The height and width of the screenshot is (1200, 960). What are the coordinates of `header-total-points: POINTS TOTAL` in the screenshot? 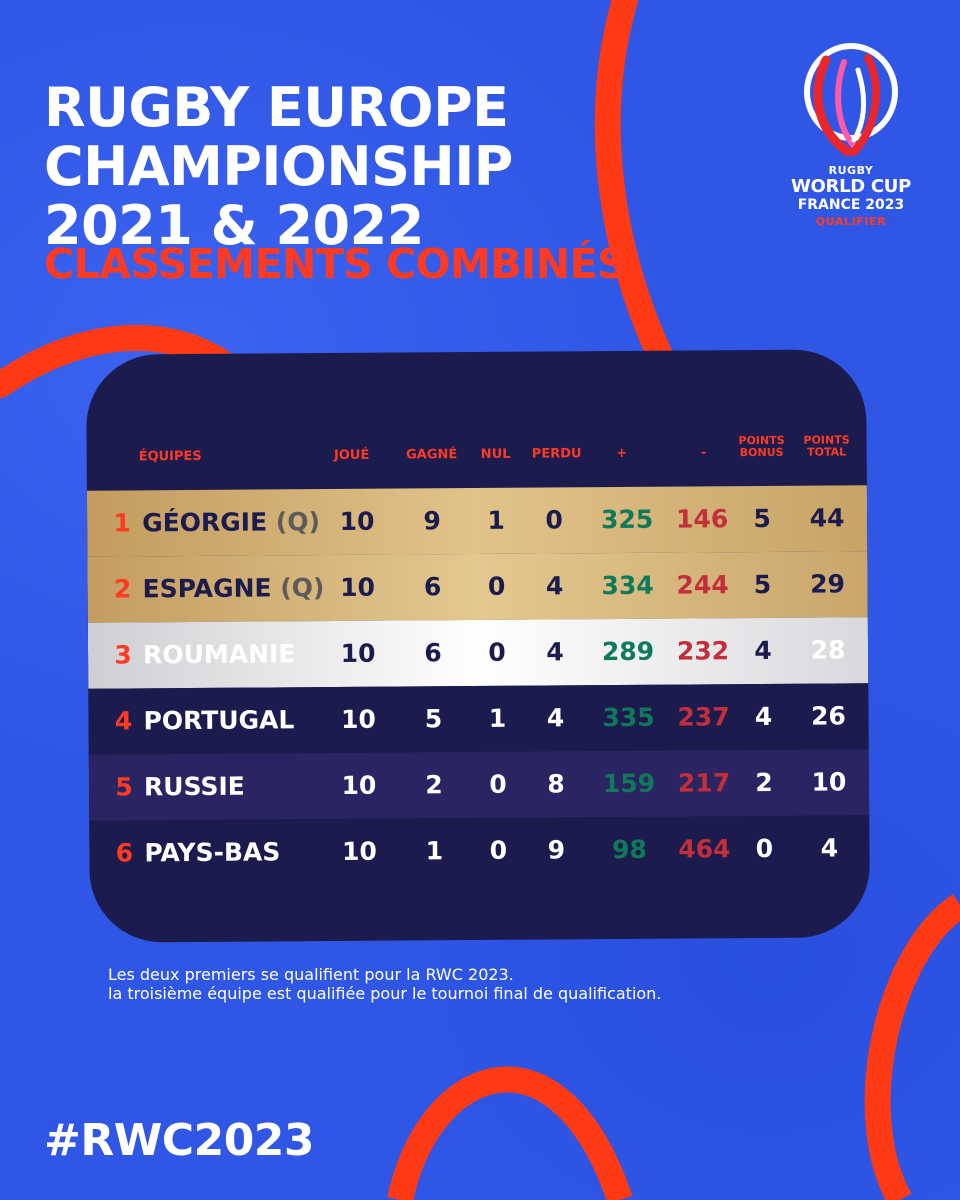 It's located at (827, 446).